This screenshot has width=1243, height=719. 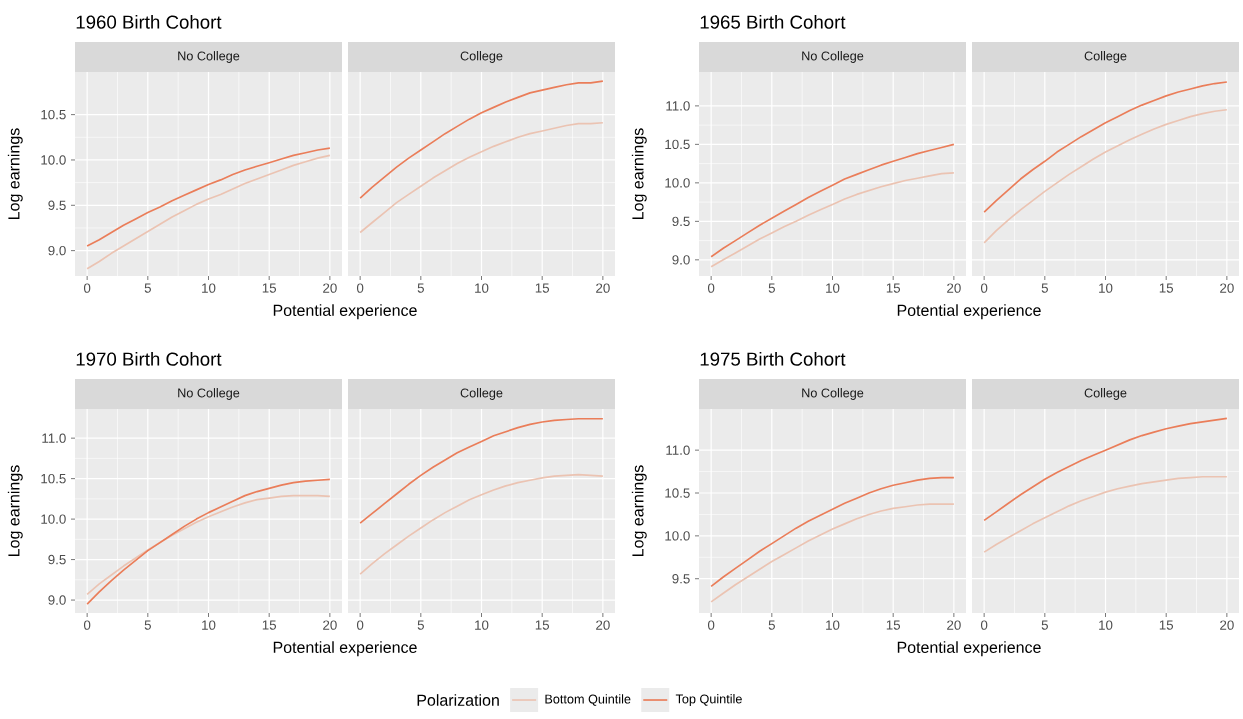 What do you see at coordinates (458, 700) in the screenshot?
I see `legend-title: Polarization` at bounding box center [458, 700].